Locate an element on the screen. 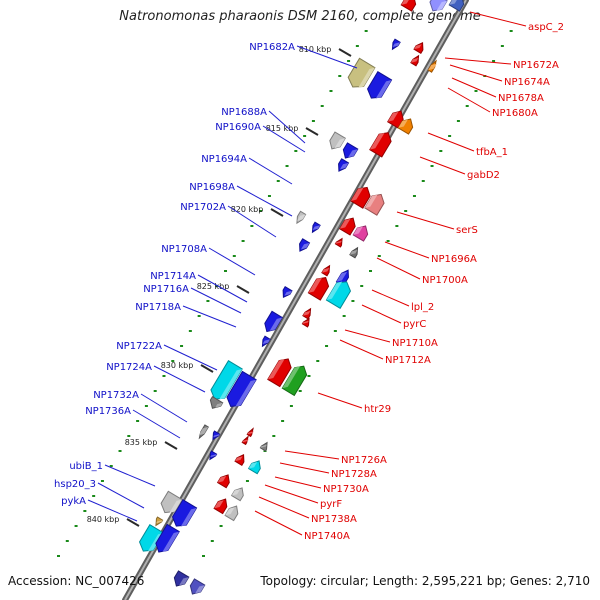 Image resolution: width=600 pixels, height=600 pixels. scale-label: 835 kbp is located at coordinates (141, 442).